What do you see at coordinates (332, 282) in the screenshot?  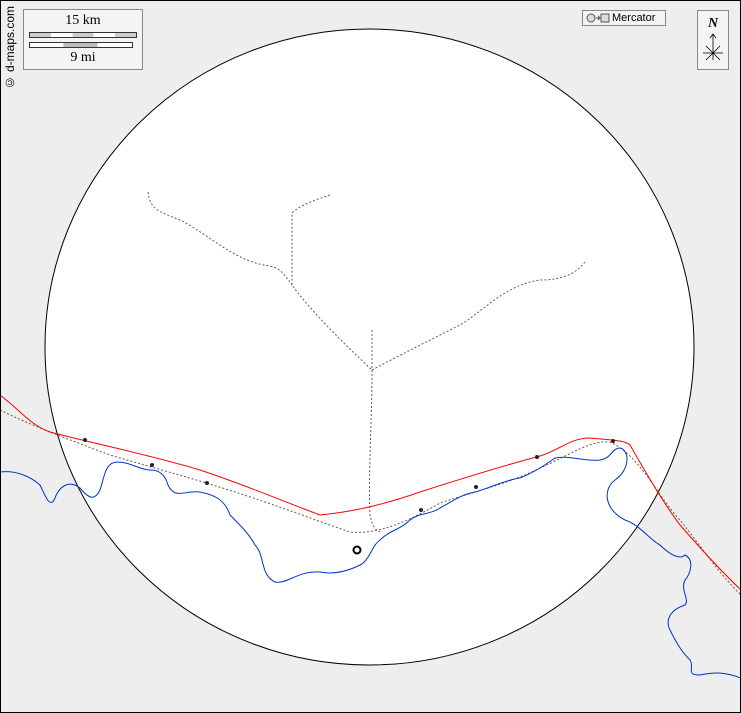 I see `track-branch-top` at bounding box center [332, 282].